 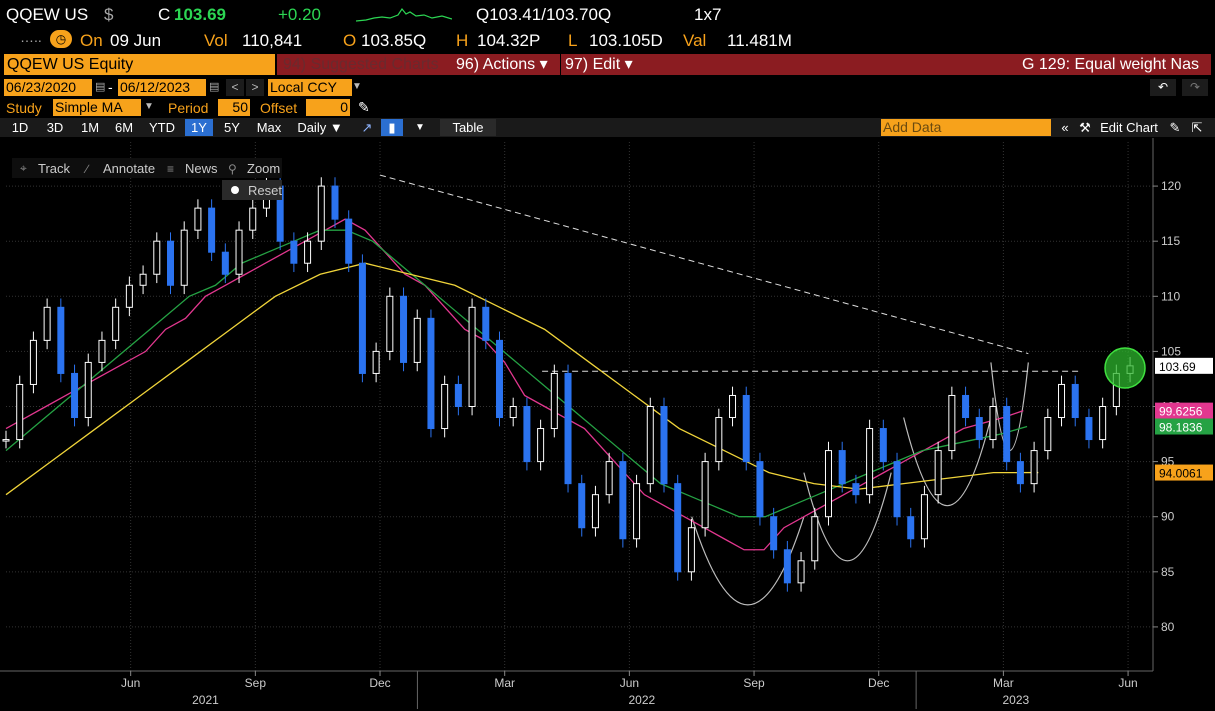 What do you see at coordinates (256, 683) in the screenshot?
I see `x-tick-label: Sep` at bounding box center [256, 683].